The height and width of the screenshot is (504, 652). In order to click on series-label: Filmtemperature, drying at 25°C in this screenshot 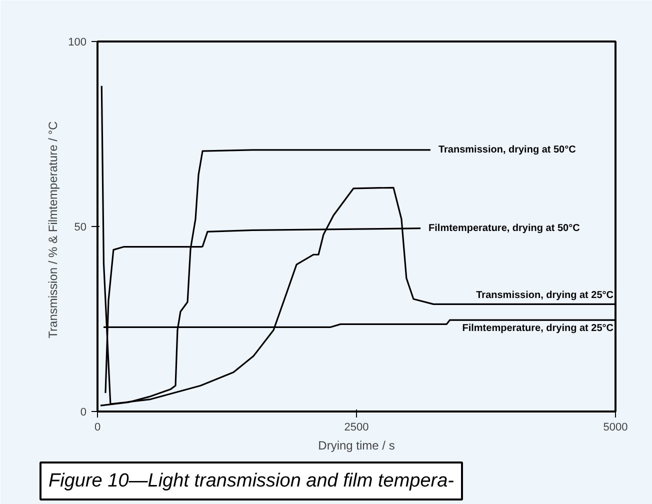, I will do `click(538, 328)`.